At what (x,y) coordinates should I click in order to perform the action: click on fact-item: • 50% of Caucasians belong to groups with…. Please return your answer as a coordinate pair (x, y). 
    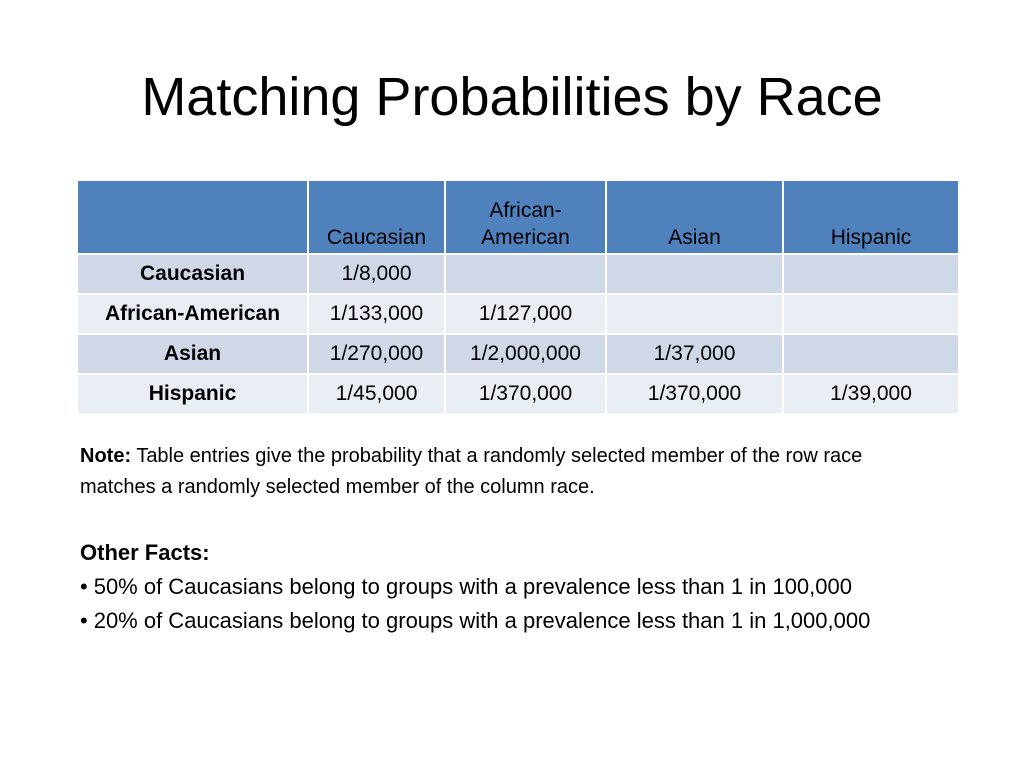
    Looking at the image, I should click on (510, 587).